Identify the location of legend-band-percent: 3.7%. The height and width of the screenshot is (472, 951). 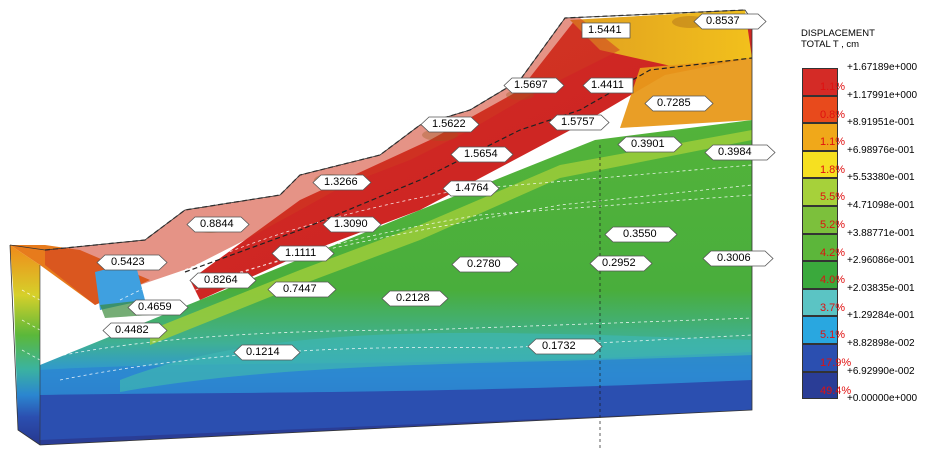
(833, 307).